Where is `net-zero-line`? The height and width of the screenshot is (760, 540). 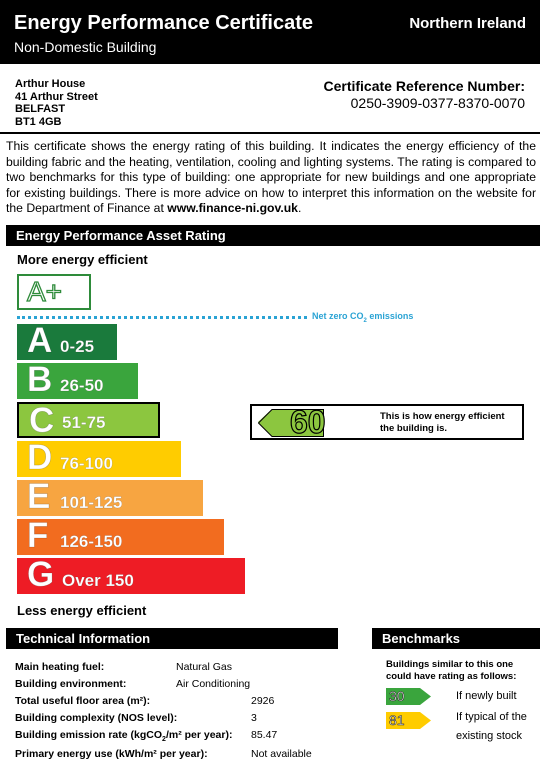
net-zero-line is located at coordinates (162, 317).